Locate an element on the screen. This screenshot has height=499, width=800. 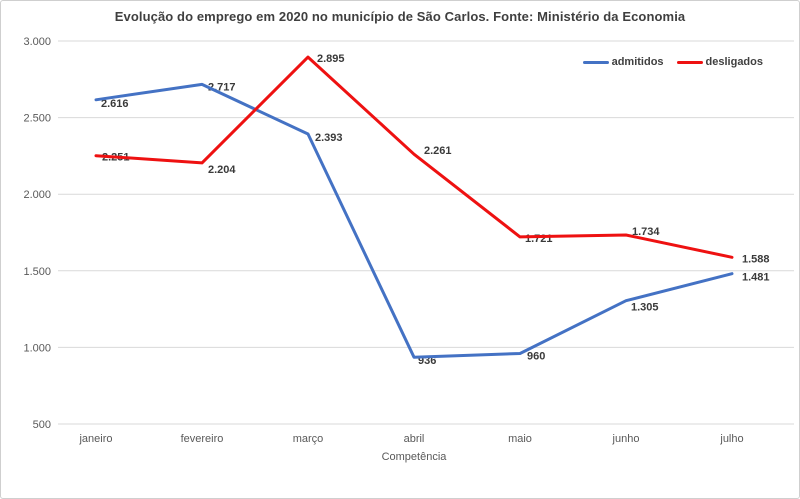
data-label-desligados: 2.895 is located at coordinates (331, 59).